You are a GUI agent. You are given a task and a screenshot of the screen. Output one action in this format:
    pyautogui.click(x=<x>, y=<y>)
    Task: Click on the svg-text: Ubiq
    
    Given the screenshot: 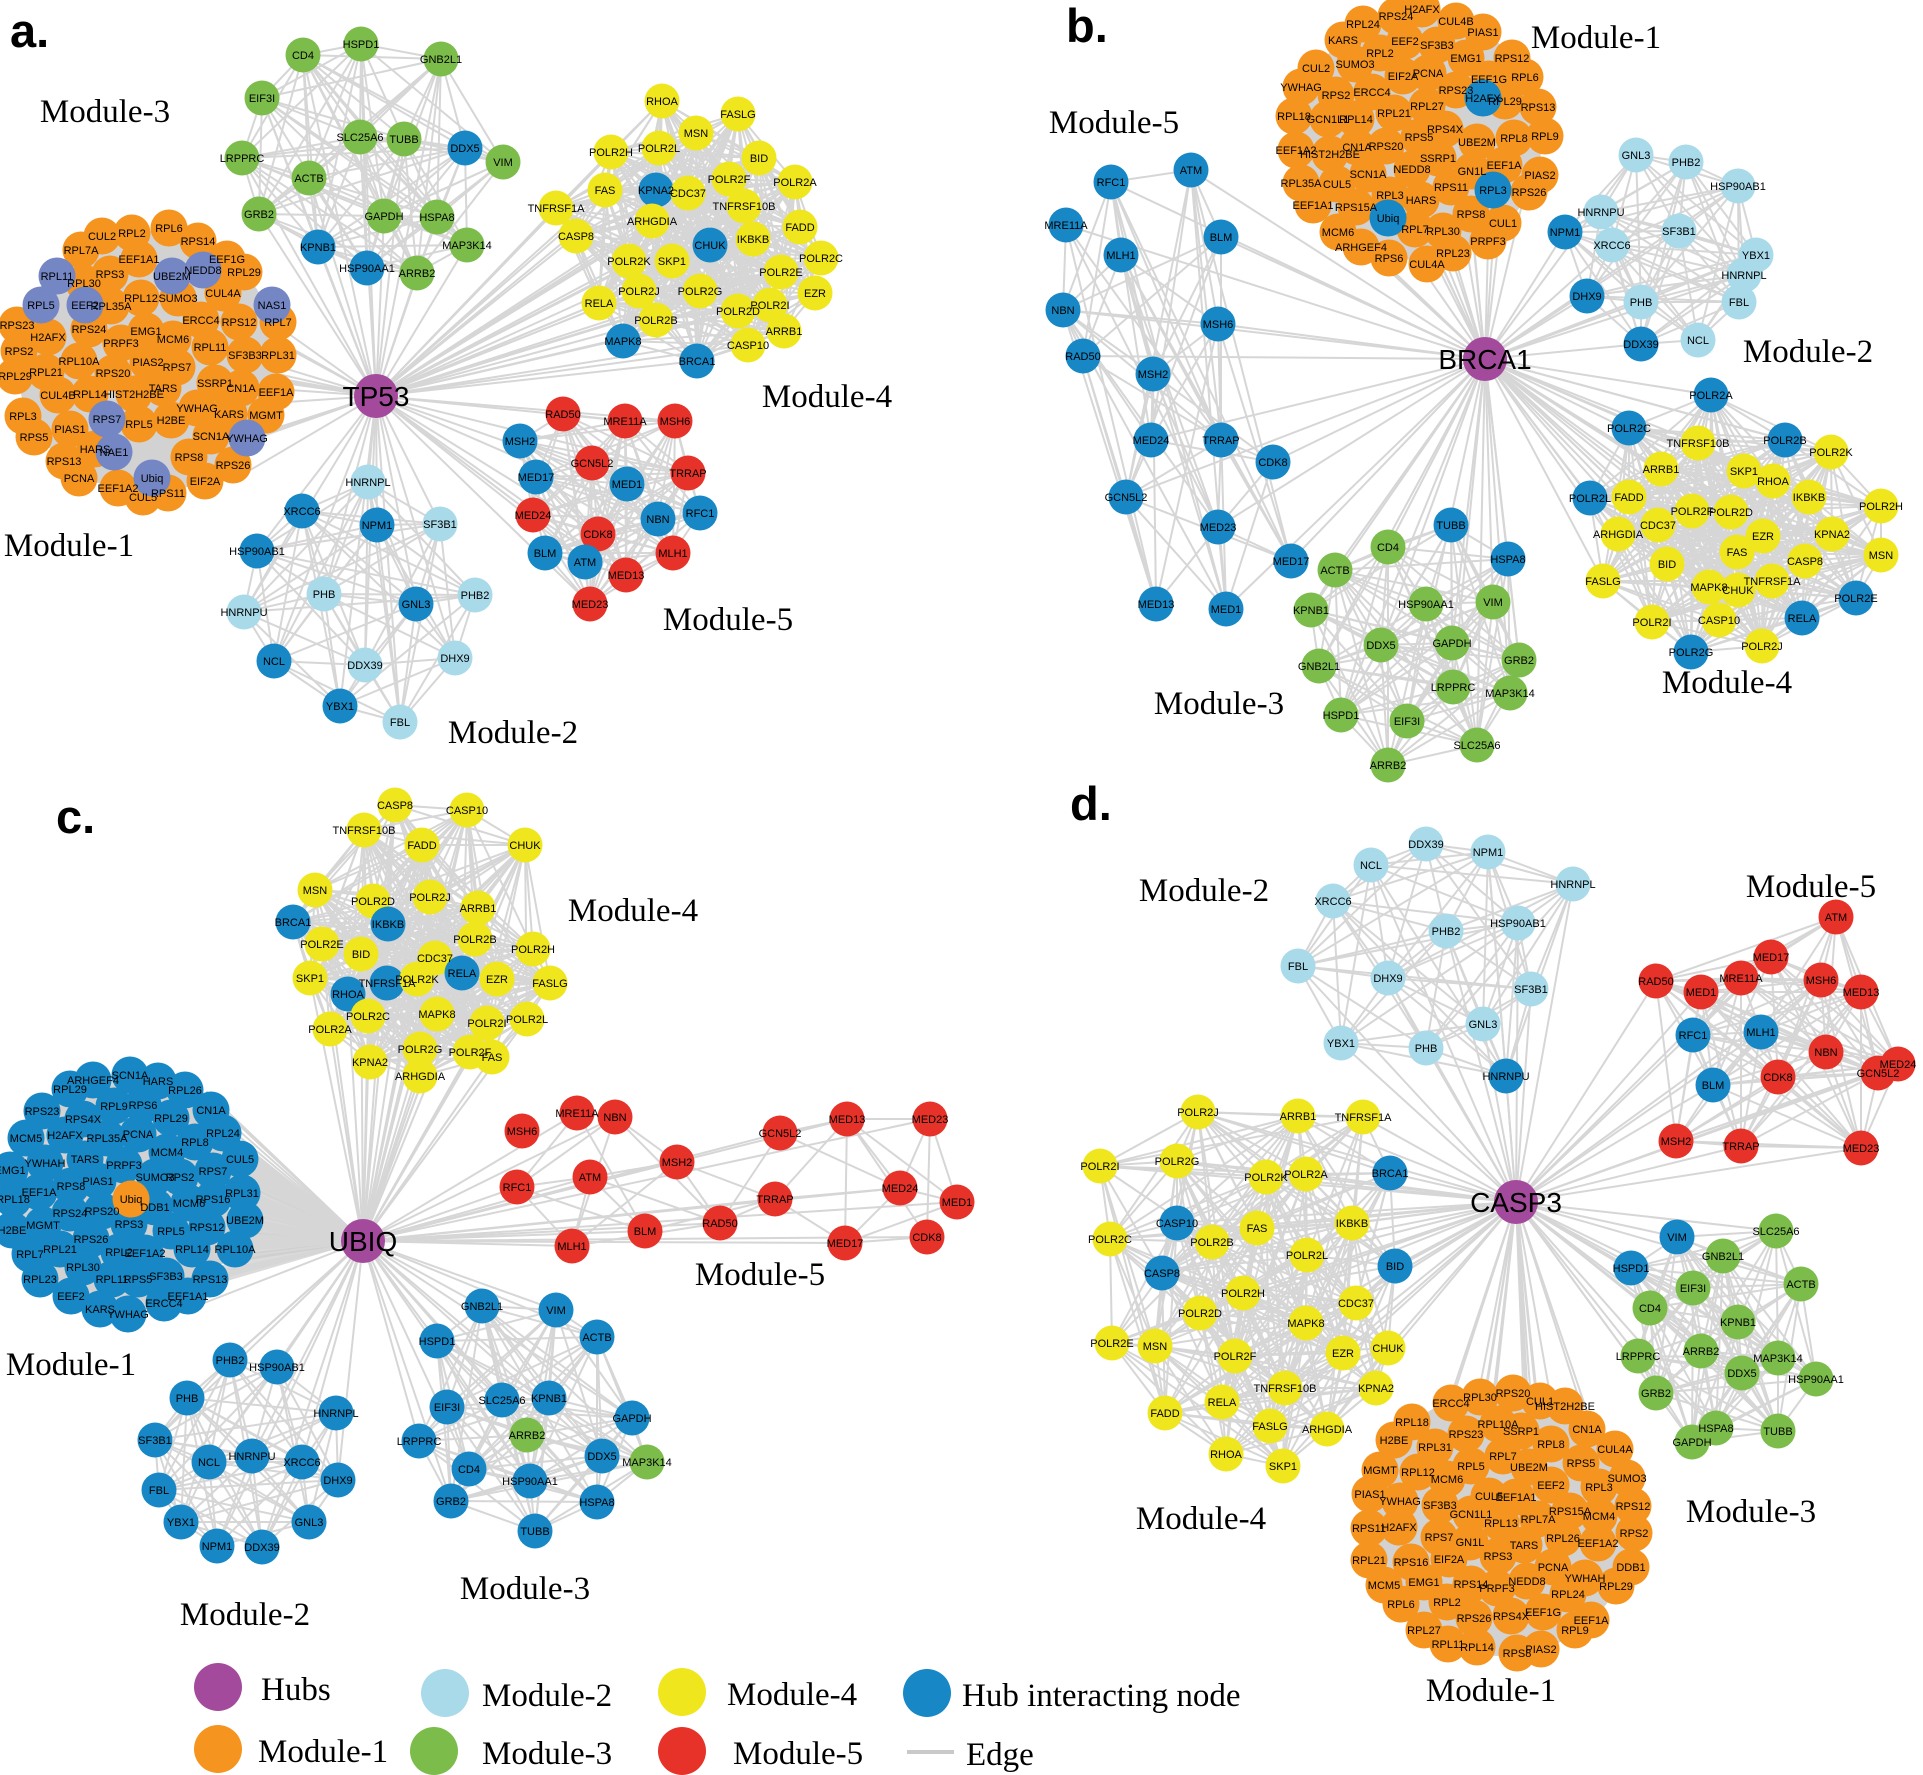 What is the action you would take?
    pyautogui.click(x=131, y=1200)
    